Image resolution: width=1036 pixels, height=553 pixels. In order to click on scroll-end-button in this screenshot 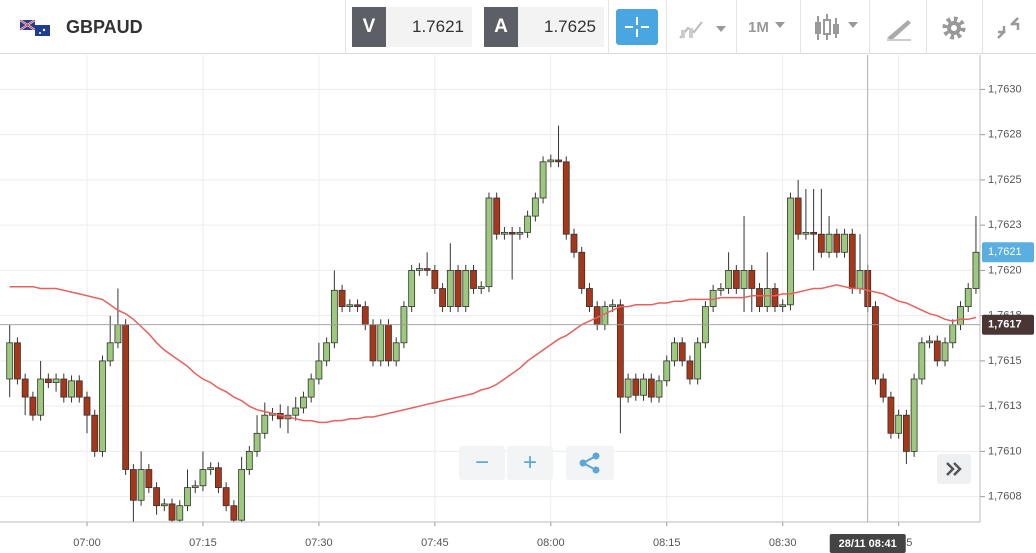, I will do `click(954, 469)`.